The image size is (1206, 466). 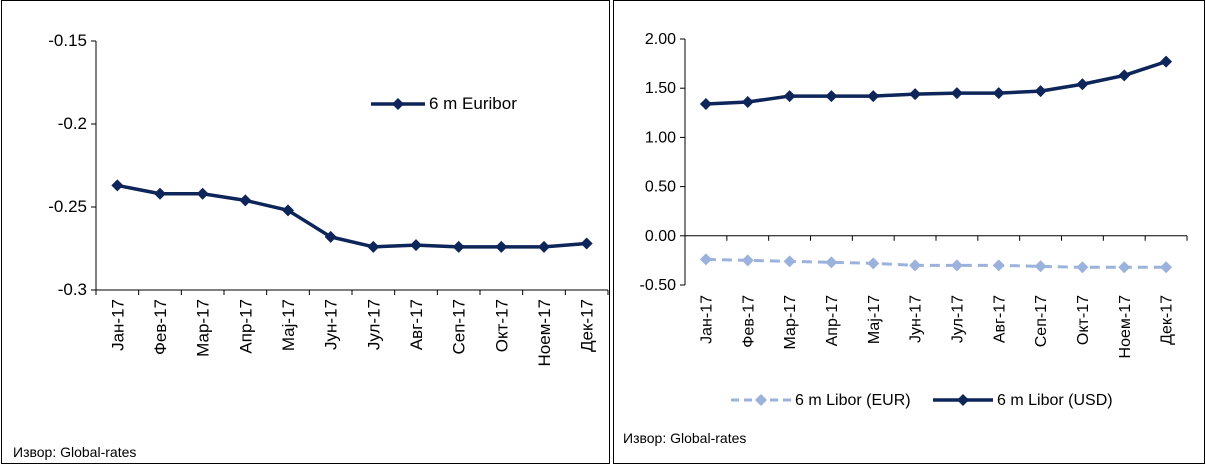 What do you see at coordinates (658, 285) in the screenshot?
I see `y-tick-label: -0.50` at bounding box center [658, 285].